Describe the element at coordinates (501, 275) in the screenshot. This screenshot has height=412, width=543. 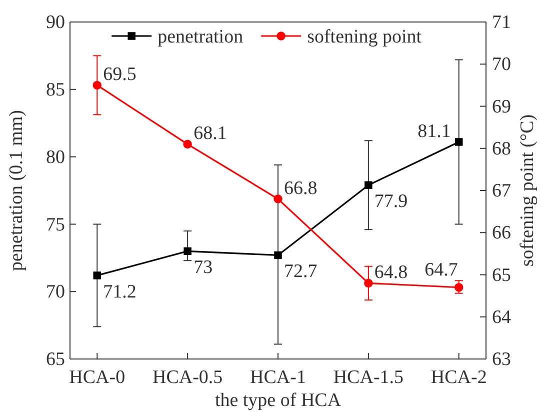
I see `y2-tick-label: 65` at that location.